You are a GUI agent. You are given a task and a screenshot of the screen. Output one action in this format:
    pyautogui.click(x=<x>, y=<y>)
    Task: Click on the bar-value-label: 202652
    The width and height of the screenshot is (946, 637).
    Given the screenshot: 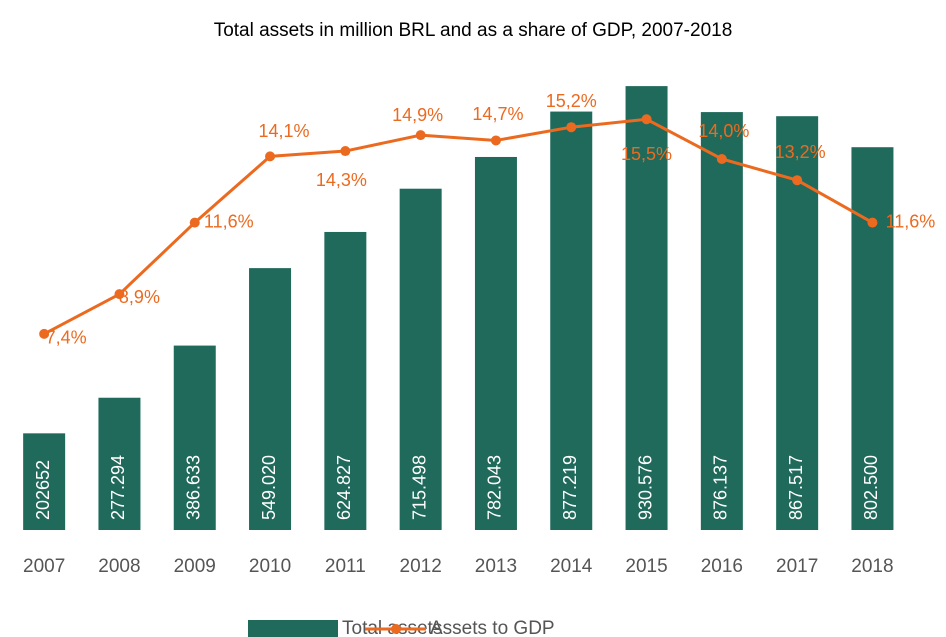 What is the action you would take?
    pyautogui.click(x=43, y=490)
    